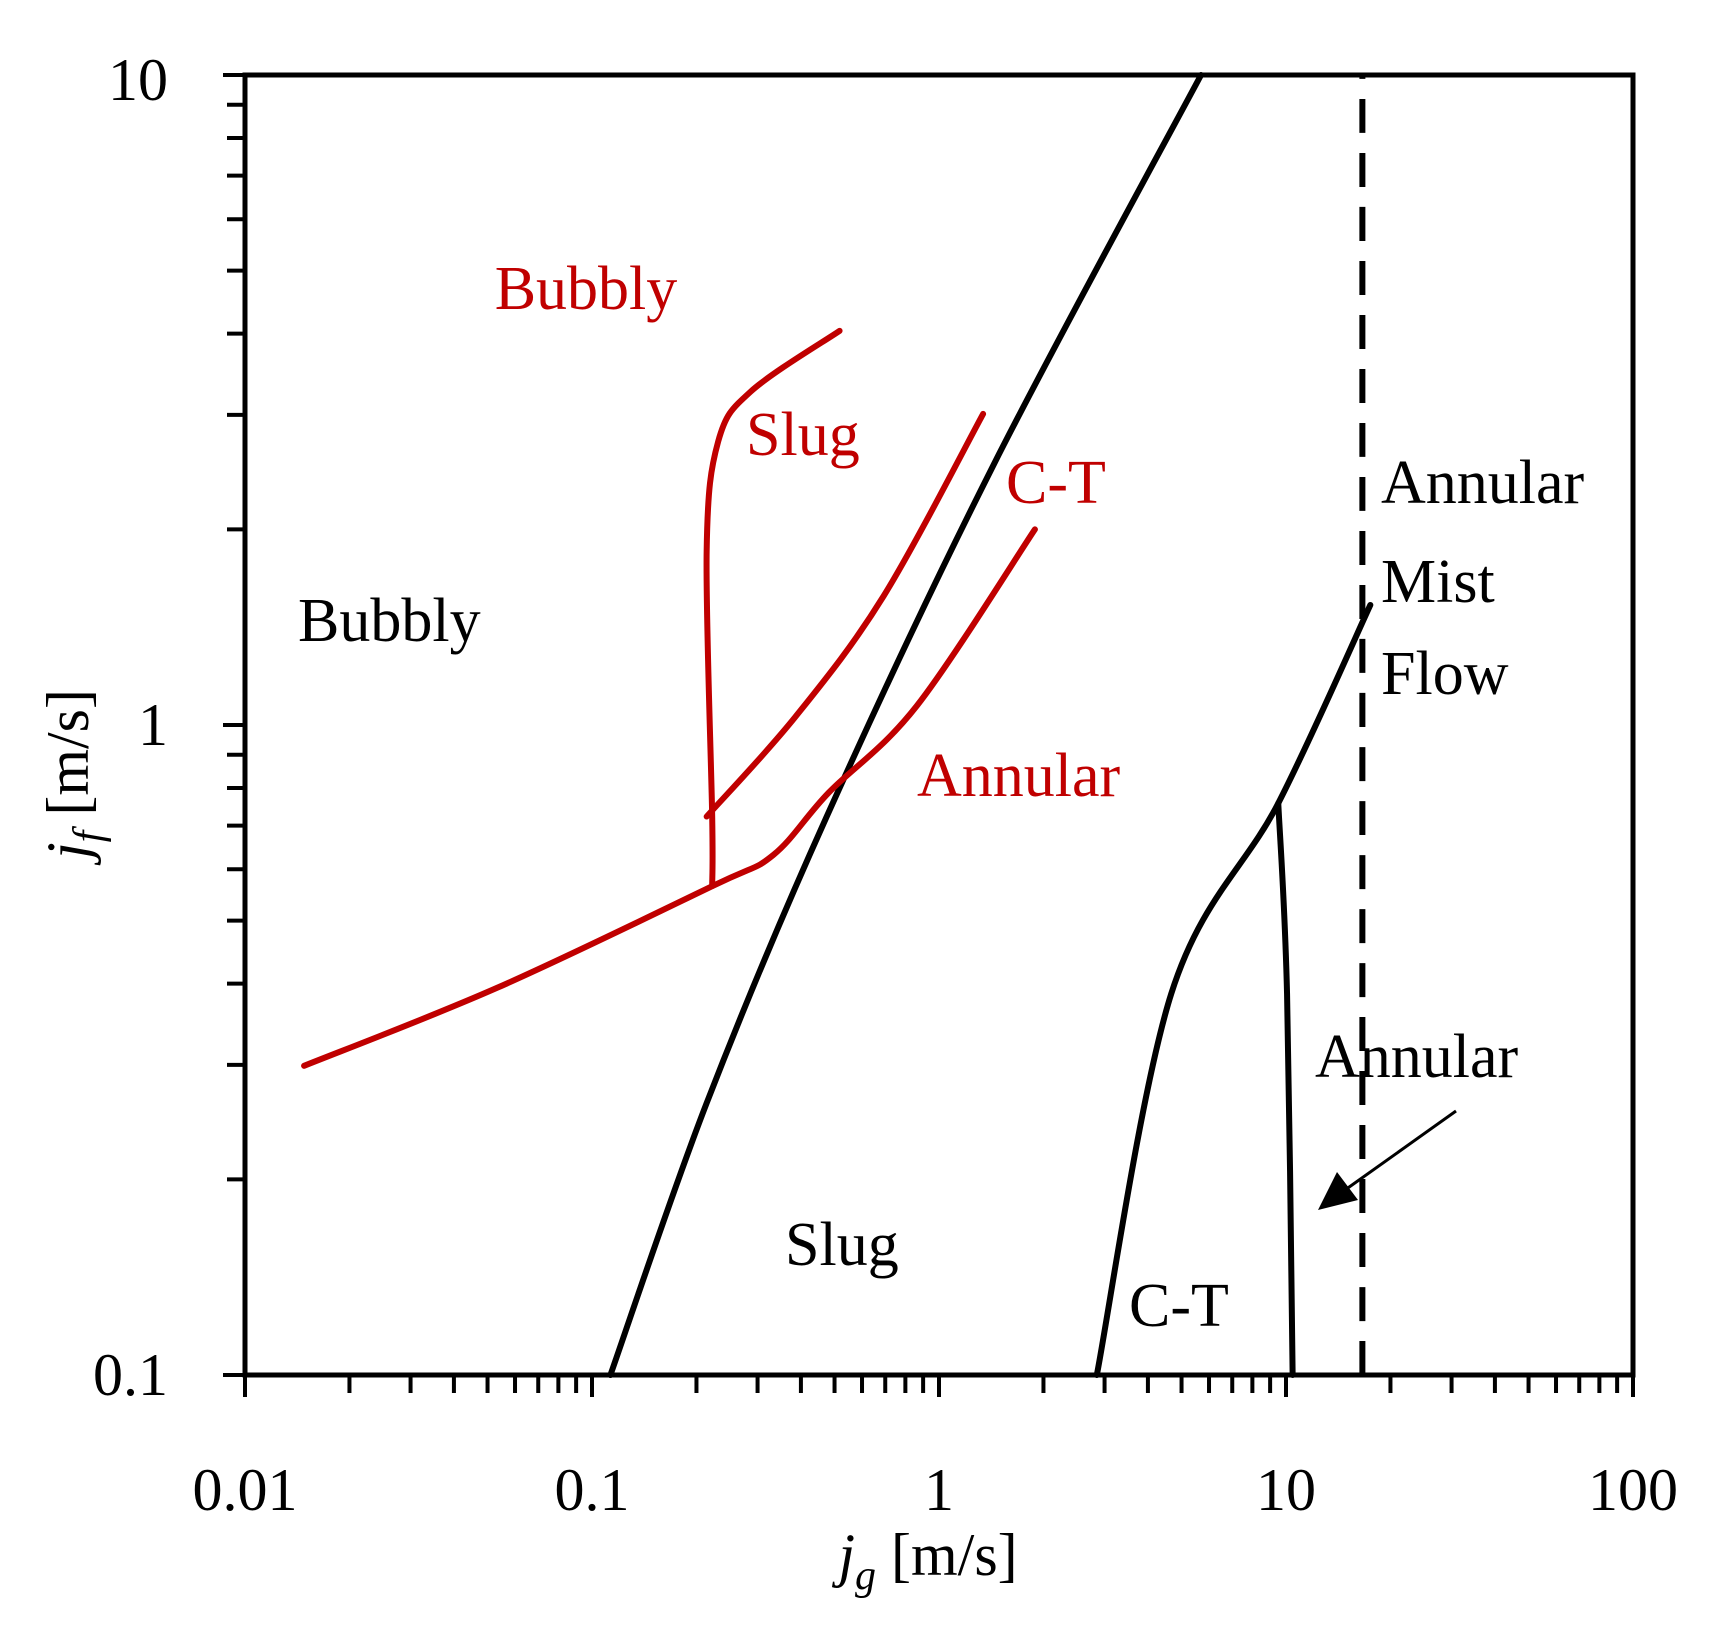 This screenshot has width=1731, height=1637. What do you see at coordinates (865, 1576) in the screenshot?
I see `x-axis-title-sub: g` at bounding box center [865, 1576].